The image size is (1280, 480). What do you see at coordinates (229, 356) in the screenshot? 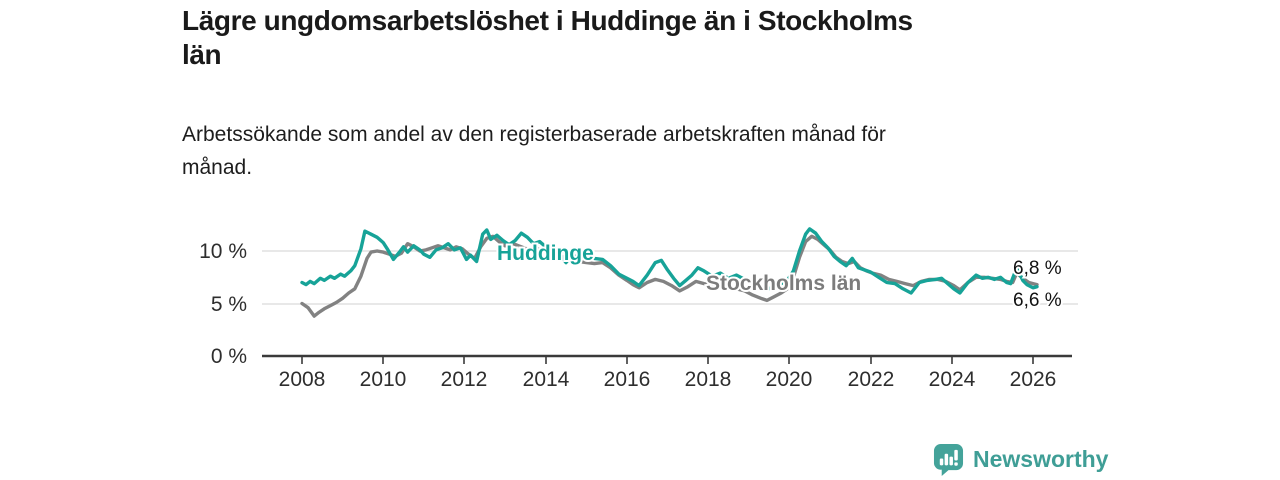
I see `y-tick-label-0: 0 %` at bounding box center [229, 356].